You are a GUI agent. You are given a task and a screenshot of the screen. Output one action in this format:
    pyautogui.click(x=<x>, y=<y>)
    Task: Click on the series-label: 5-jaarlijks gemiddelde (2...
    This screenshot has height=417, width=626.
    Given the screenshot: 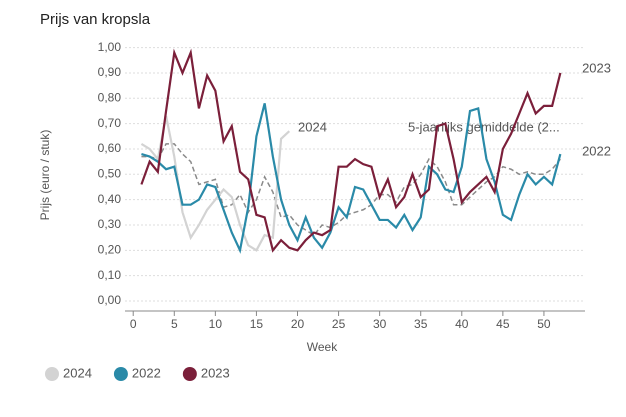 What is the action you would take?
    pyautogui.click(x=484, y=126)
    